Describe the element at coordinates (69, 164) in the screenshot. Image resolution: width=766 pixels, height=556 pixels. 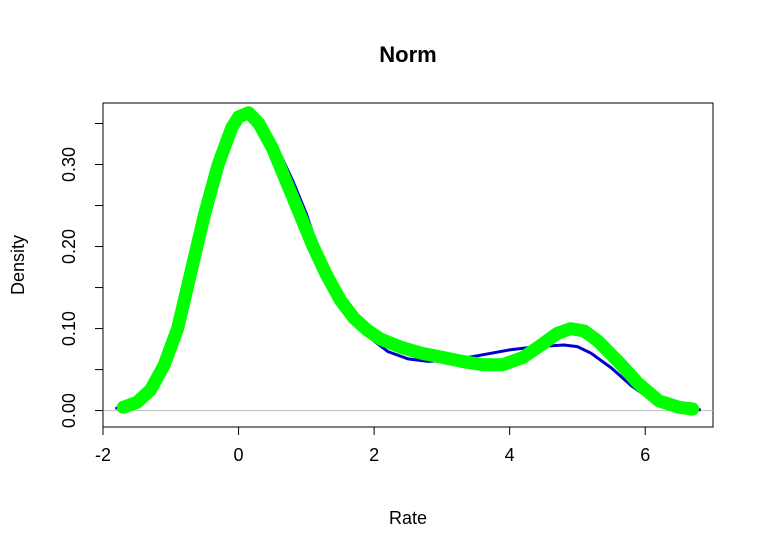
I see `y-tick-label: 0.30` at that location.